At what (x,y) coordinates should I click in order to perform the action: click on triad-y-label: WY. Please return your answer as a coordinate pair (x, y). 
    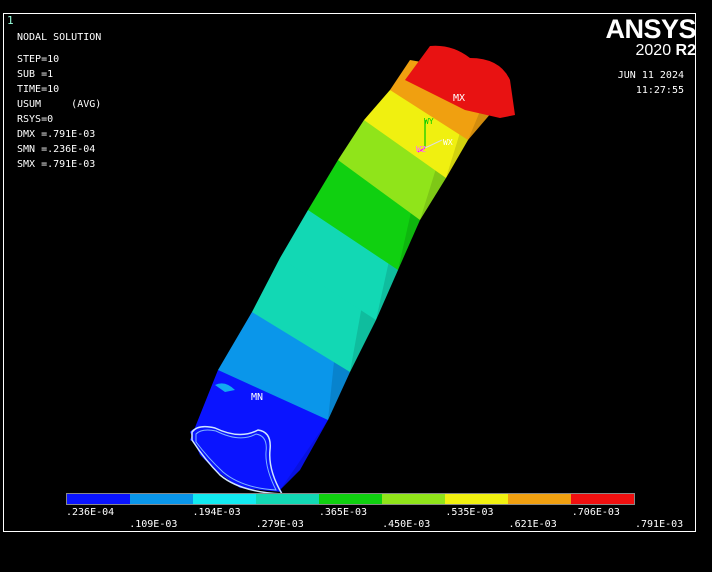
    Looking at the image, I should click on (429, 121).